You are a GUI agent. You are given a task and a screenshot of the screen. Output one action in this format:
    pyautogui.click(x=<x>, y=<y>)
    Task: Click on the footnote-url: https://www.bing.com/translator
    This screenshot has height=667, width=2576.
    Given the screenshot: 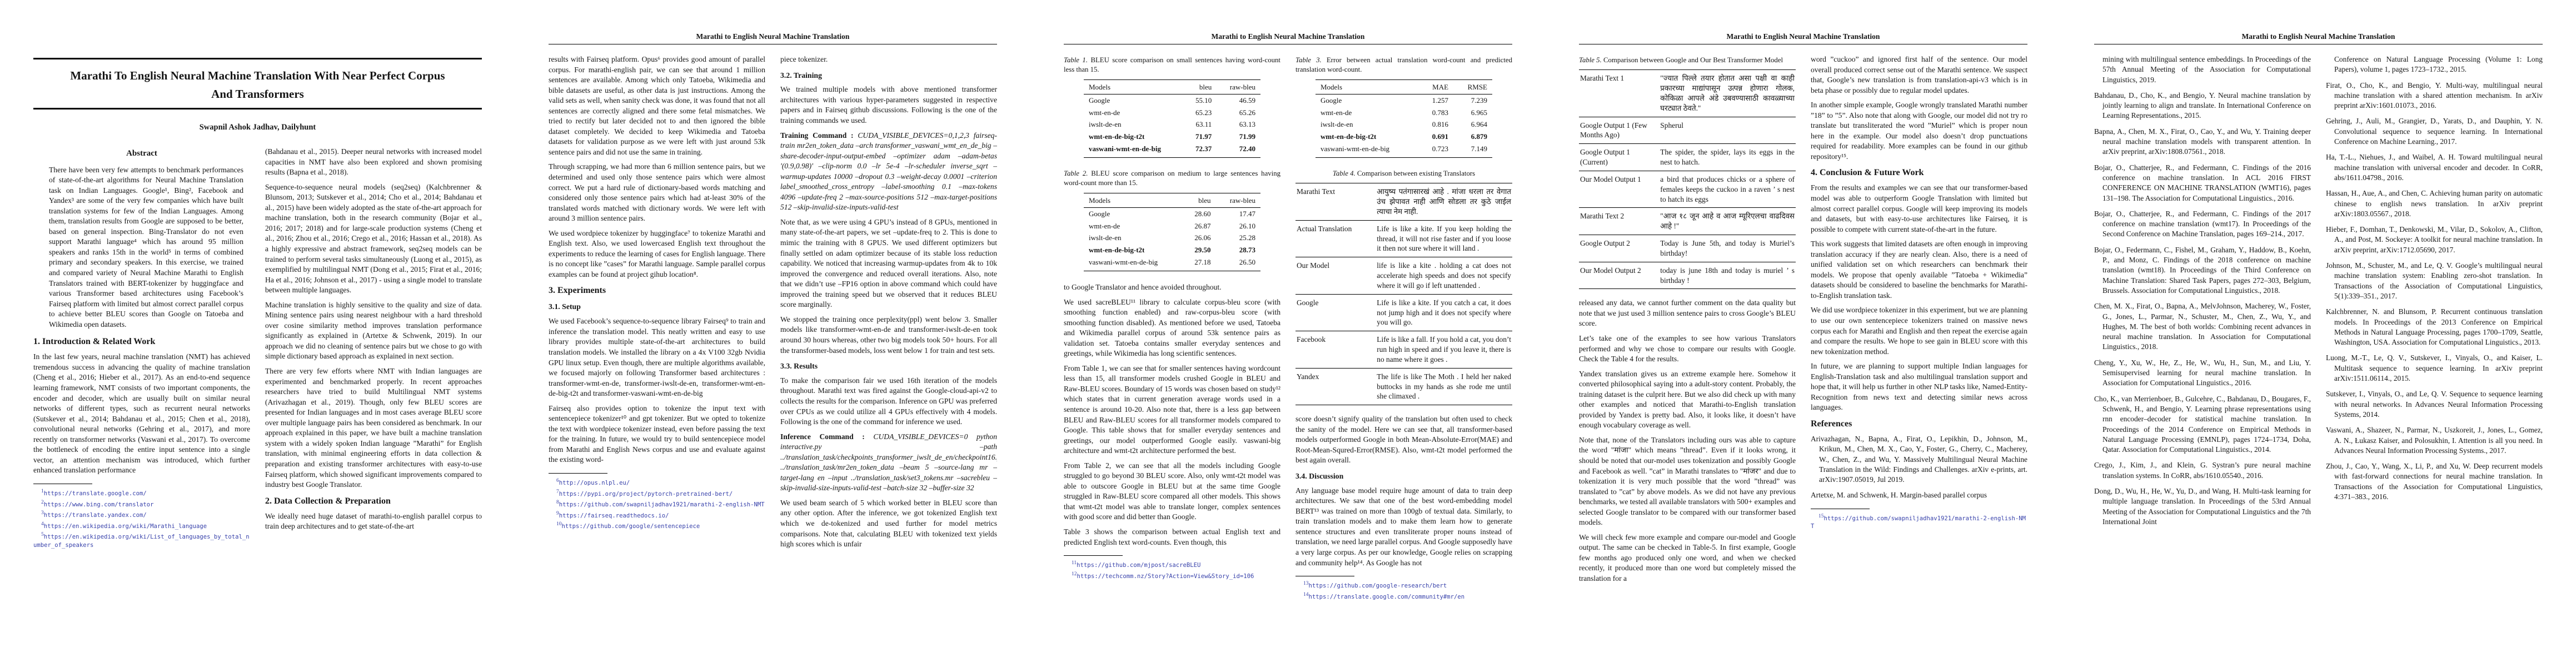 What is the action you would take?
    pyautogui.click(x=98, y=504)
    